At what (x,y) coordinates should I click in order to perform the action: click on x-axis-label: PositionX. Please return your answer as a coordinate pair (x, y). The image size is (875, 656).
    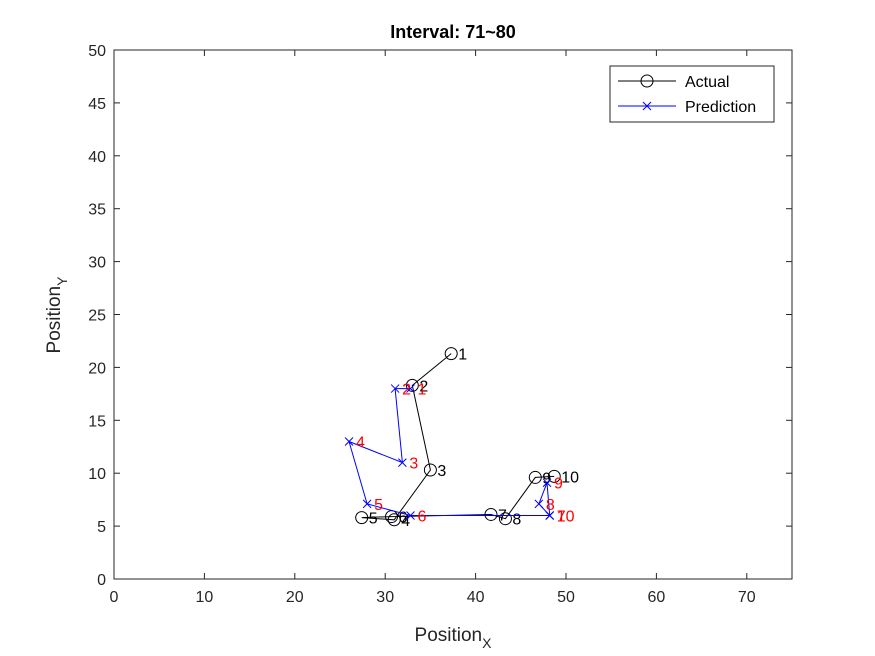
    Looking at the image, I should click on (454, 638).